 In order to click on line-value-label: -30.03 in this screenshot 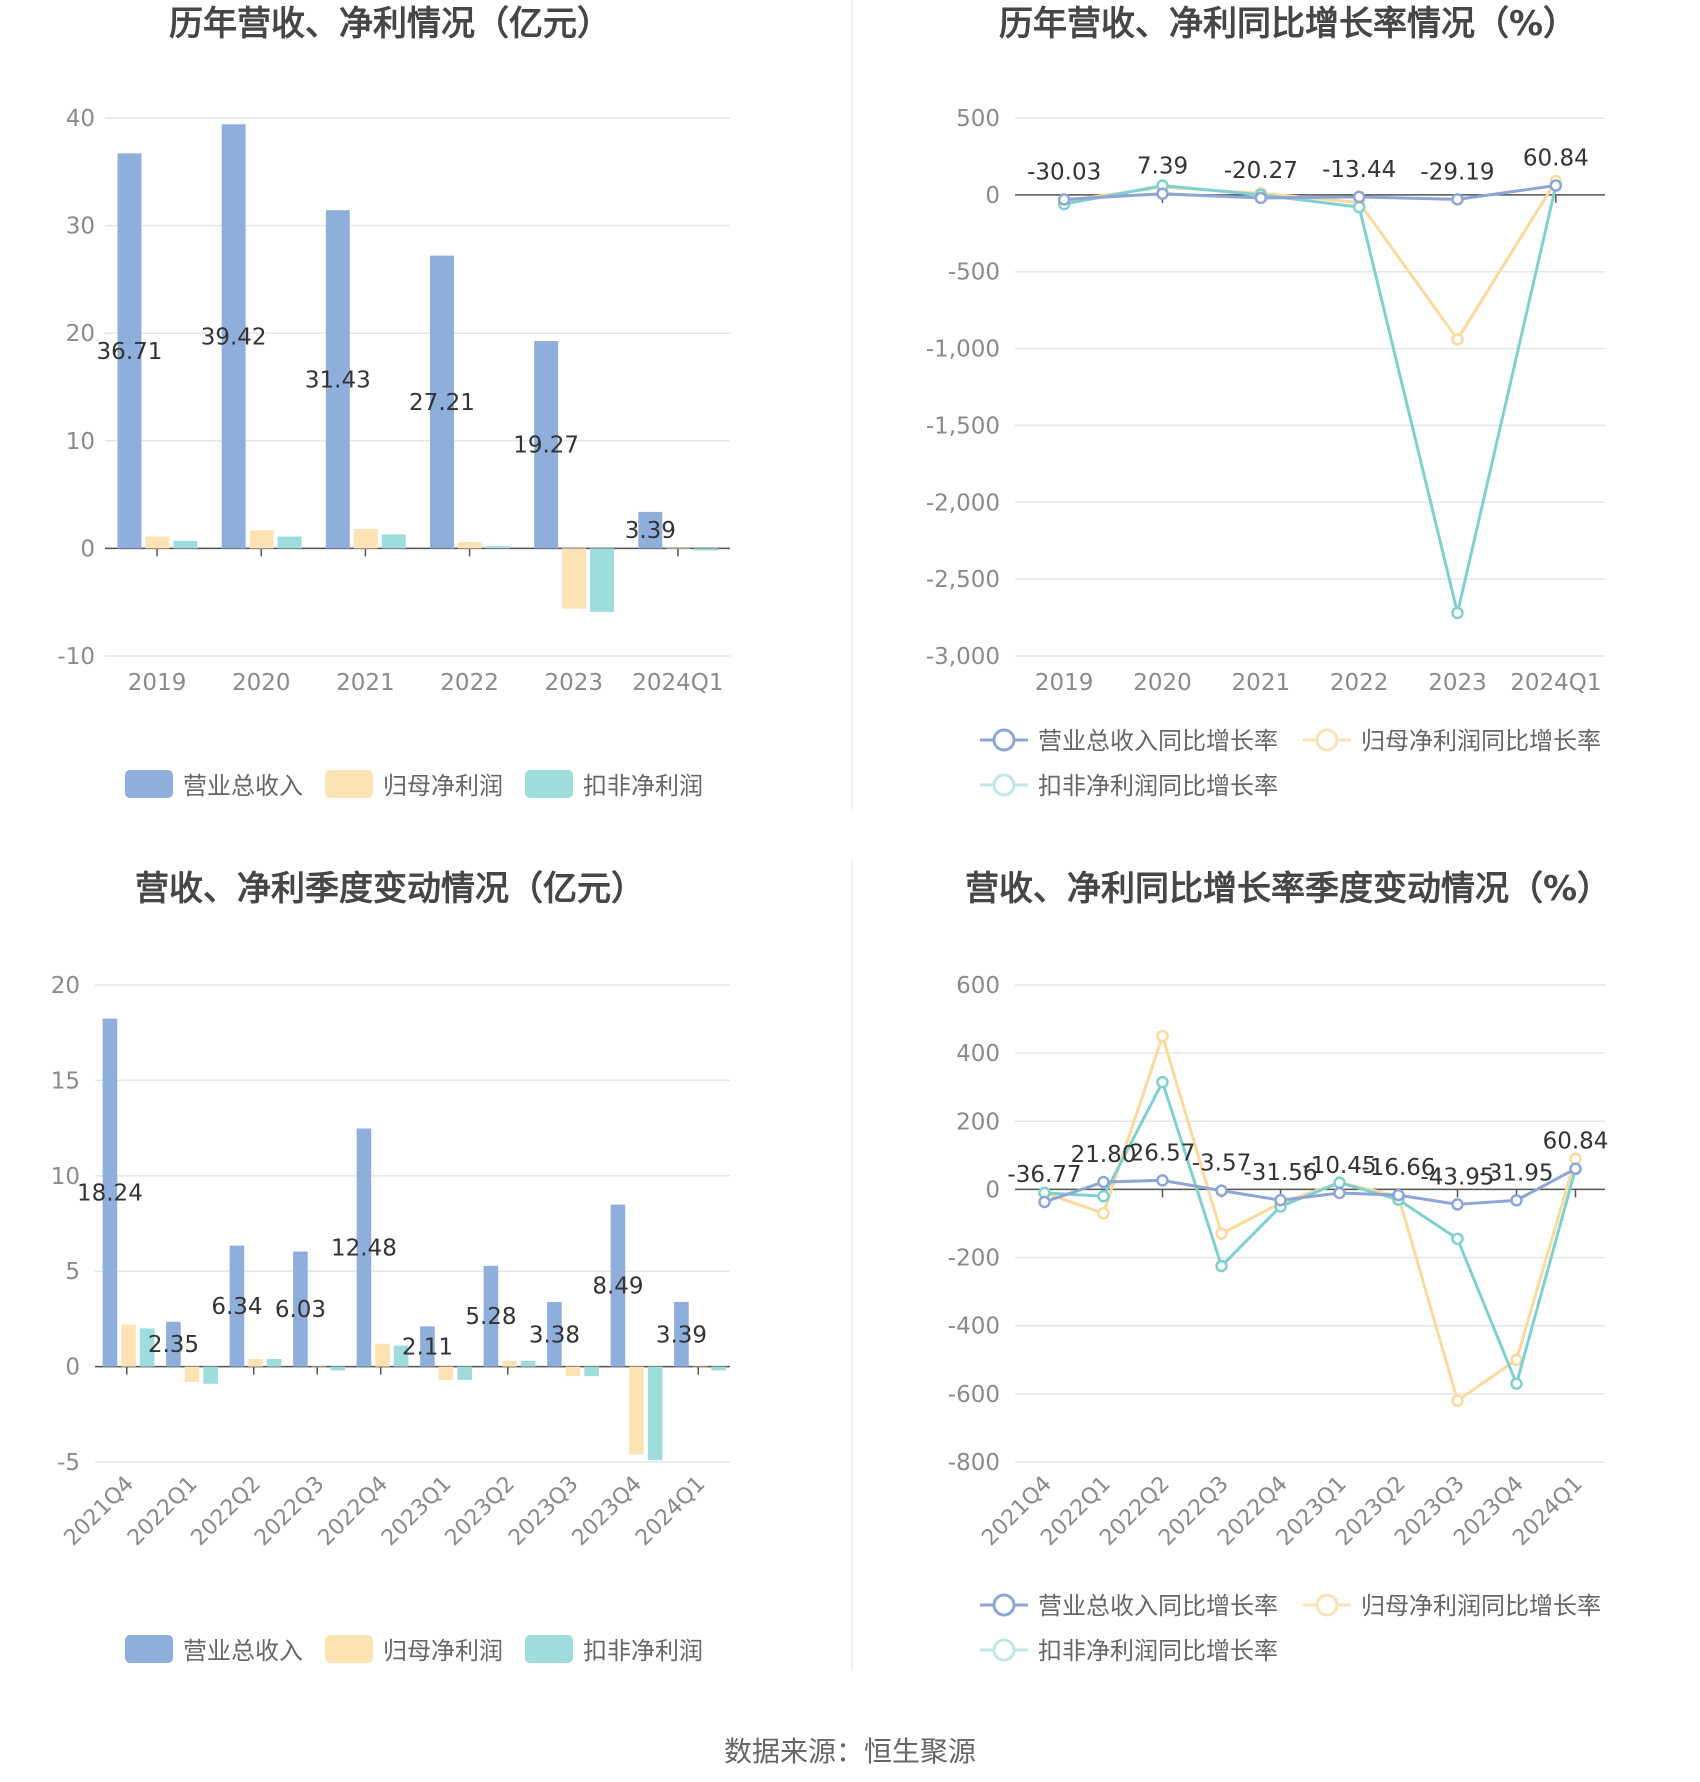, I will do `click(1064, 172)`.